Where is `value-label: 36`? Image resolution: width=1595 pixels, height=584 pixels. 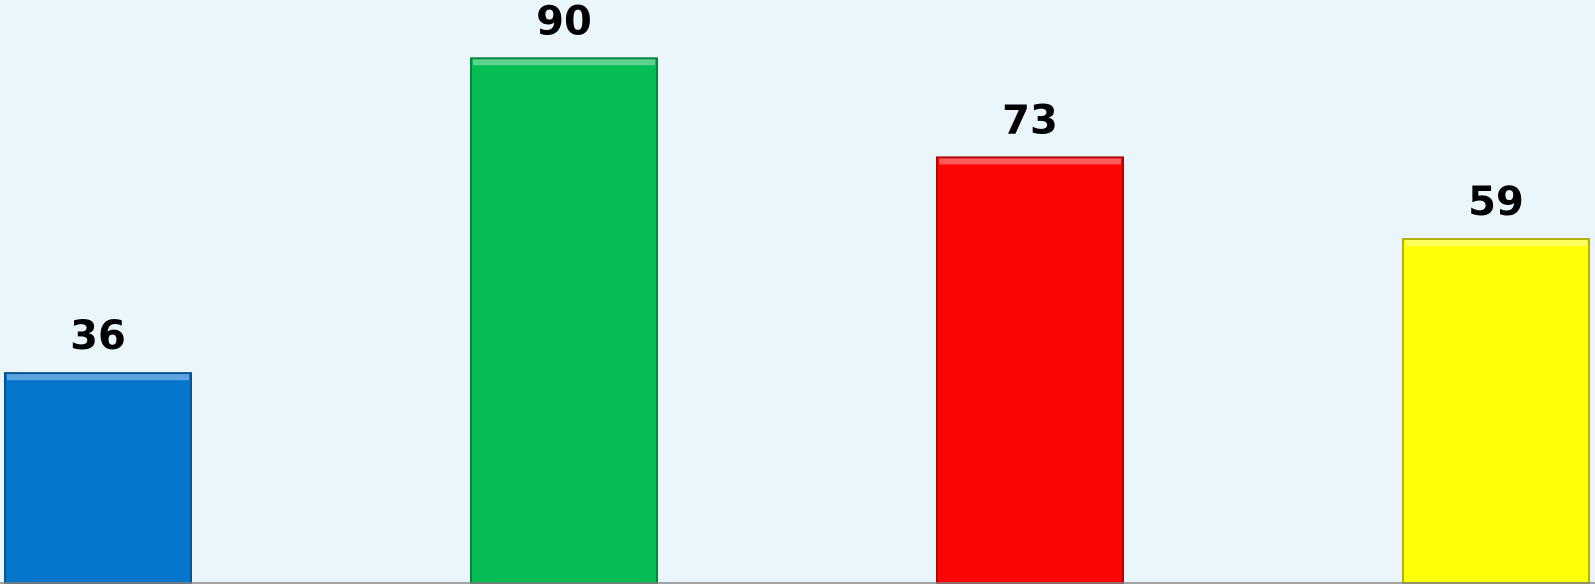 value-label: 36 is located at coordinates (98, 336).